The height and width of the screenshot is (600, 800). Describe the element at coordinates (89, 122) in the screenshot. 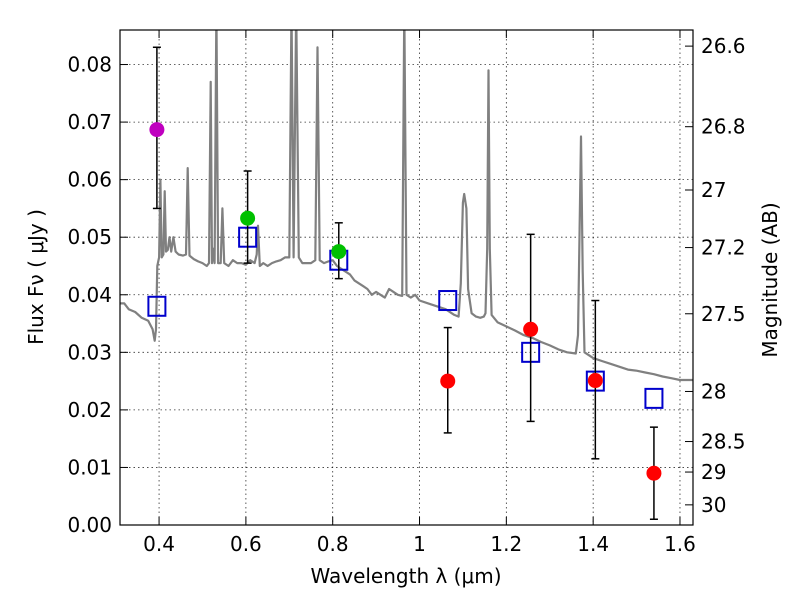

I see `y-tick-label: 0.07` at that location.